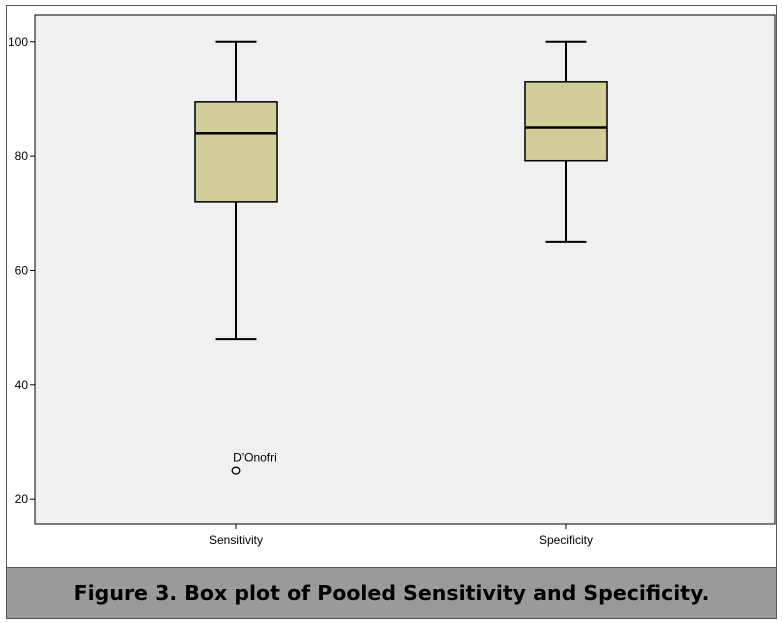 This screenshot has height=623, width=783. What do you see at coordinates (255, 458) in the screenshot?
I see `outlier-label: D'Onofri` at bounding box center [255, 458].